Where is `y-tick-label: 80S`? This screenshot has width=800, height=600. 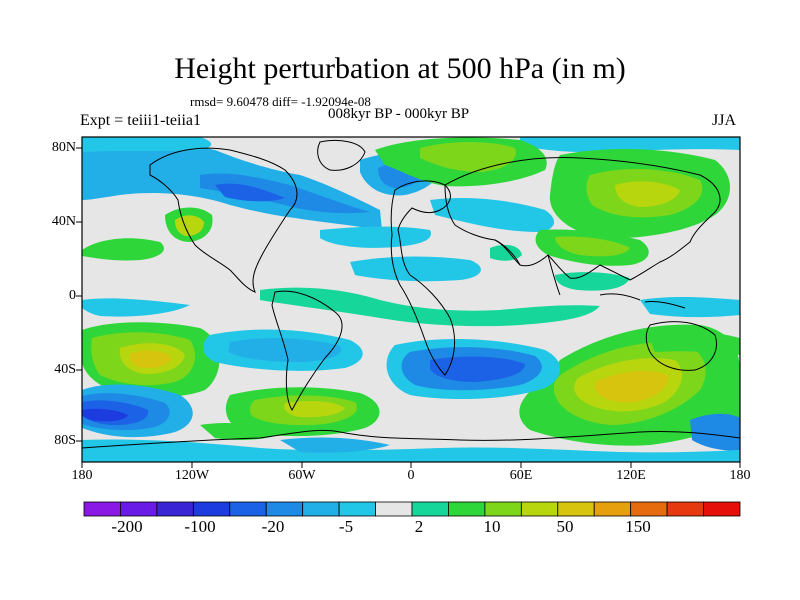
y-tick-label: 80S is located at coordinates (65, 440).